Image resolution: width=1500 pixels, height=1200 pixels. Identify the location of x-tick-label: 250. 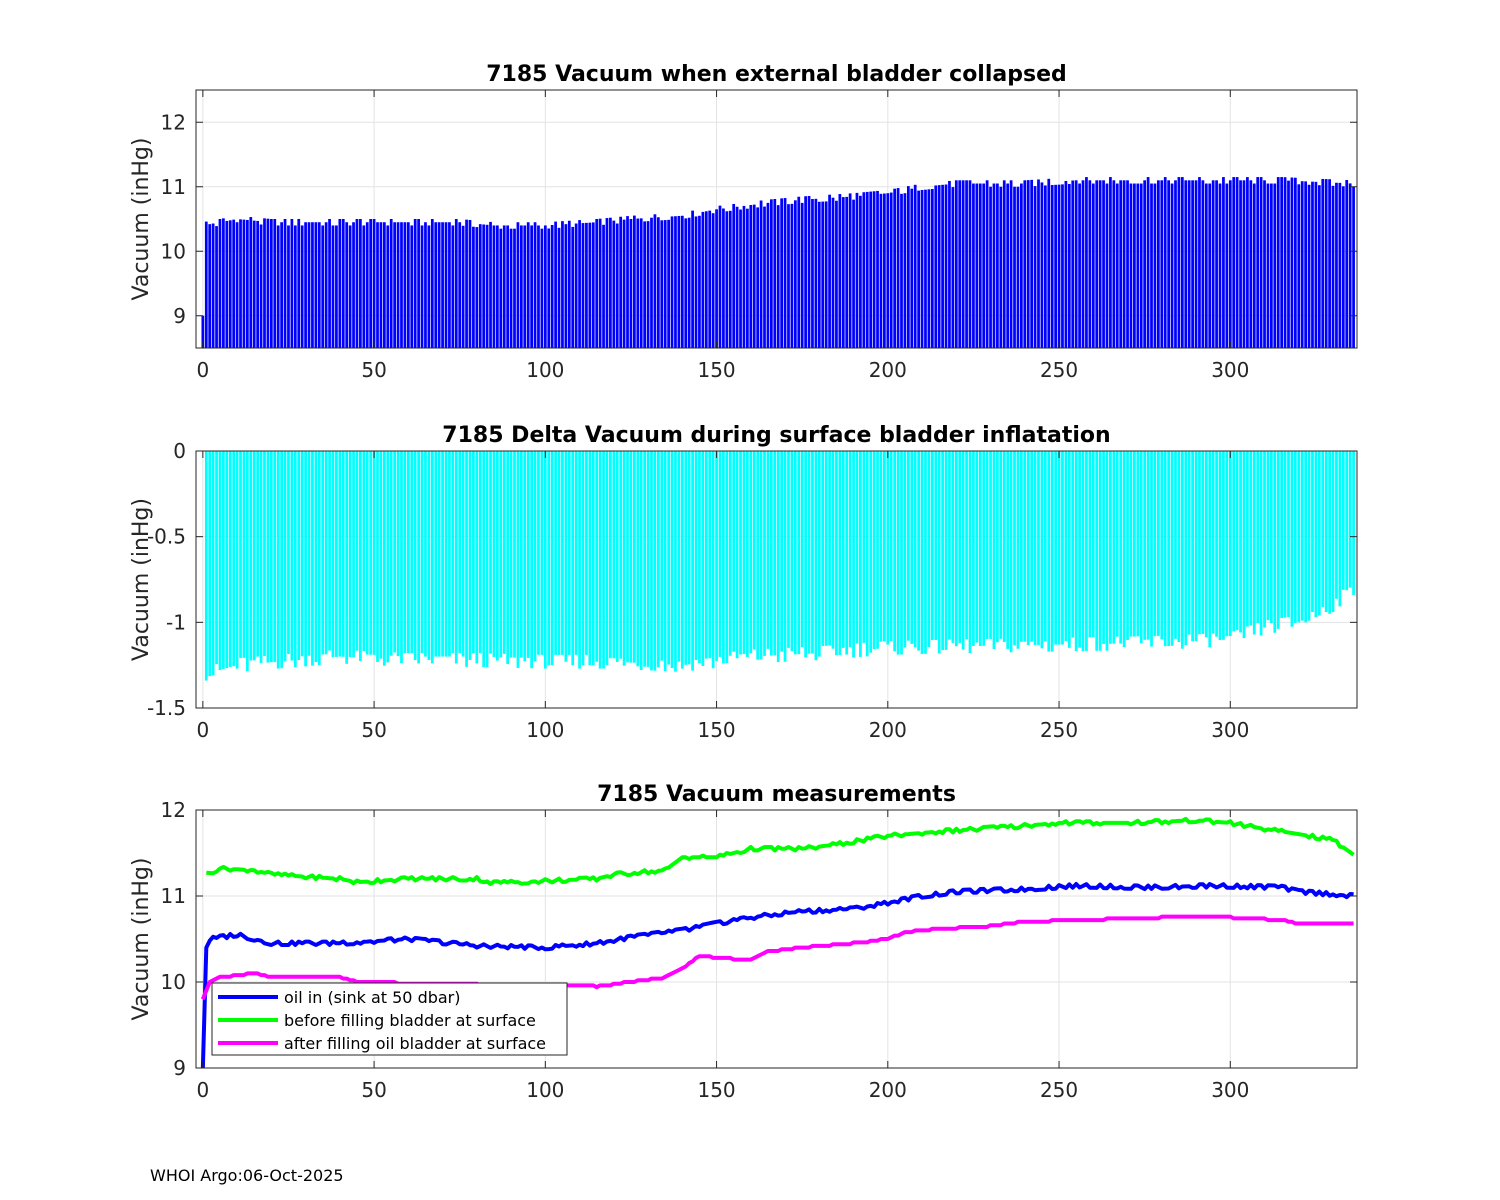
(1059, 730).